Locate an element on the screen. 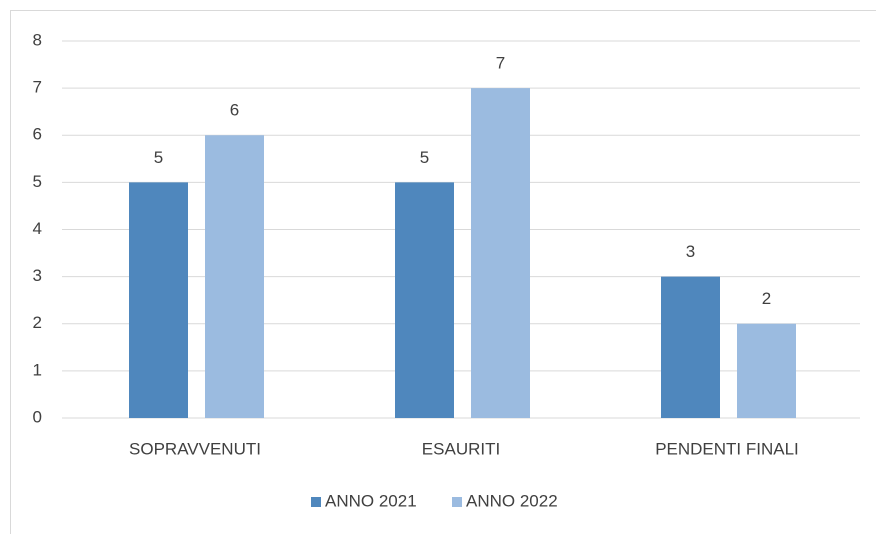  data-label: 2 is located at coordinates (766, 298).